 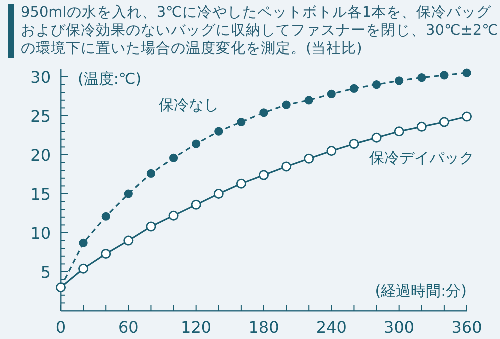 What do you see at coordinates (188, 105) in the screenshot?
I see `series-label: 保冷なし` at bounding box center [188, 105].